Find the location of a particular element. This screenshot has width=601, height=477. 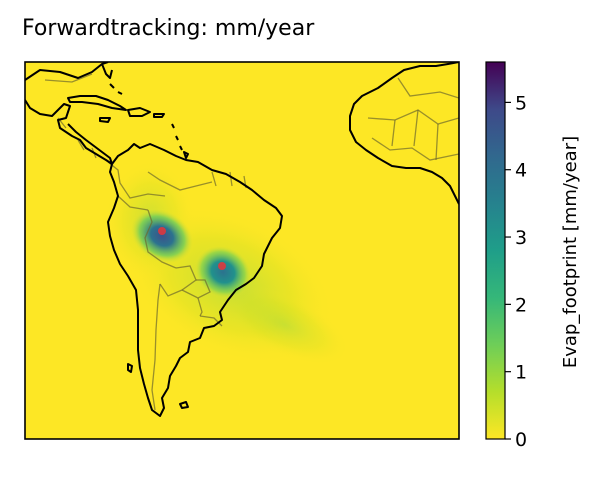

footprint-plume-tail is located at coordinates (285, 325).